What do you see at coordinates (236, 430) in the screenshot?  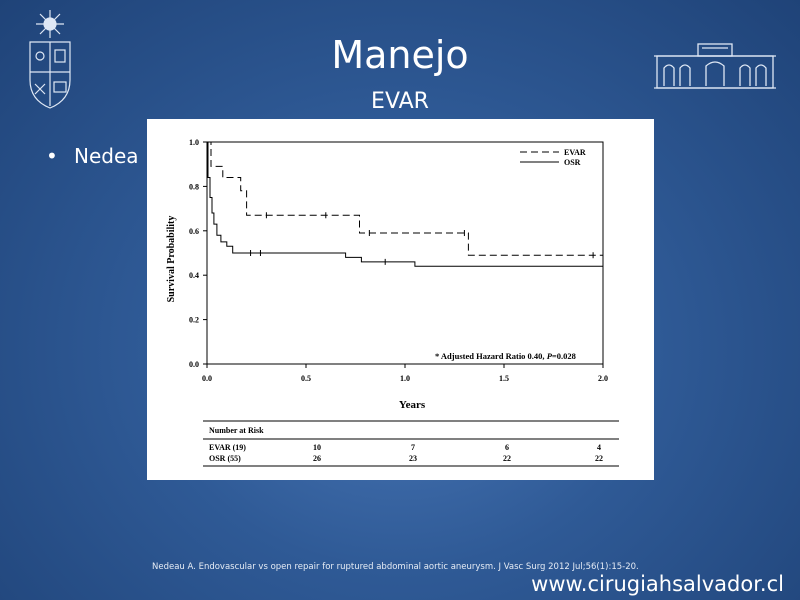 I see `risk-table-title: Number at Risk` at bounding box center [236, 430].